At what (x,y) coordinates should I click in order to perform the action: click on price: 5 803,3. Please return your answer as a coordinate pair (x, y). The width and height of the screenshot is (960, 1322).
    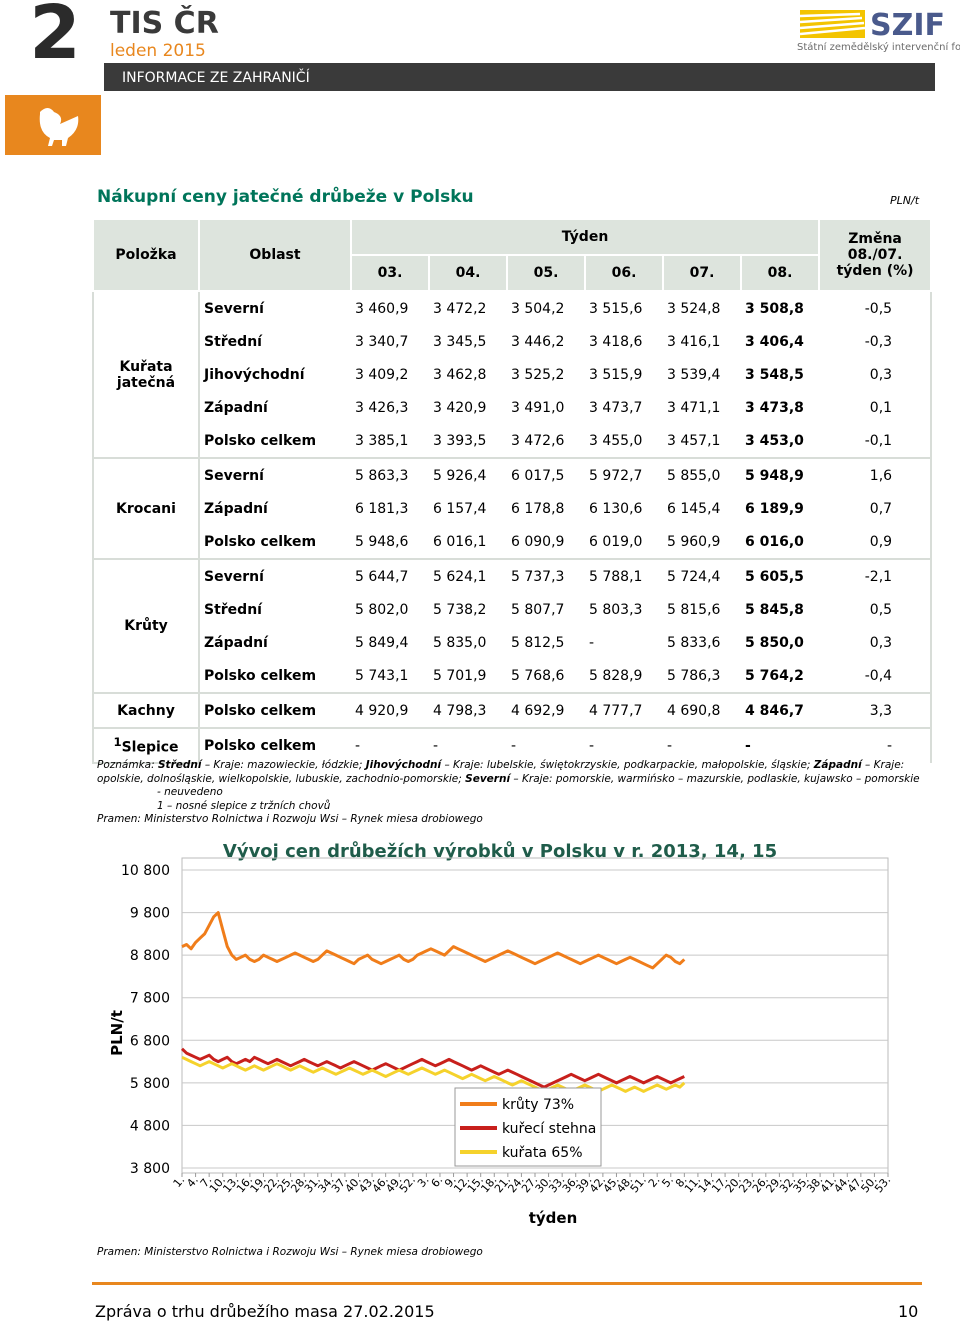
    Looking at the image, I should click on (616, 609).